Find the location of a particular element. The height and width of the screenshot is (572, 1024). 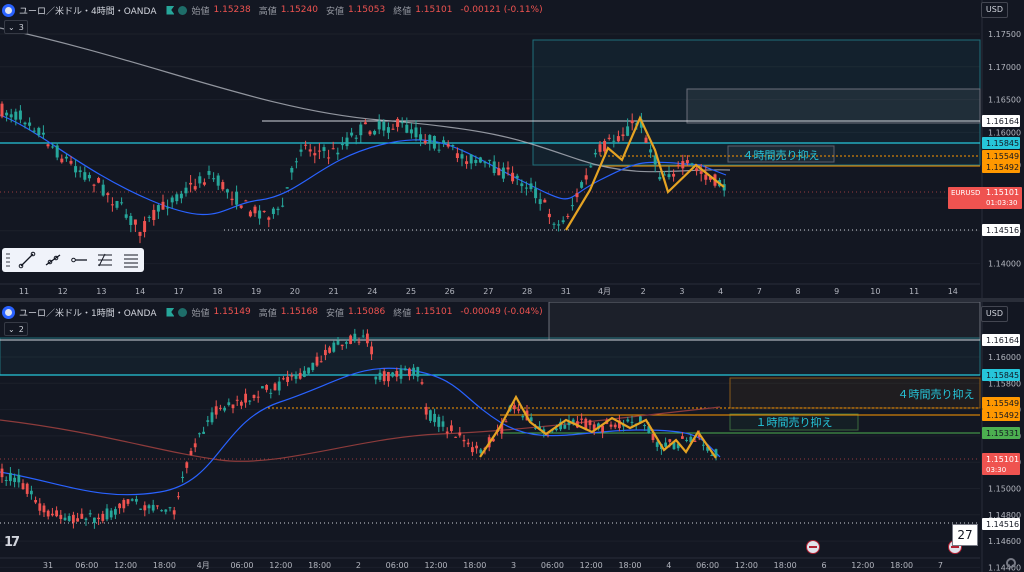

indicator-toggle-4h: ⌄ 3 is located at coordinates (16, 27).